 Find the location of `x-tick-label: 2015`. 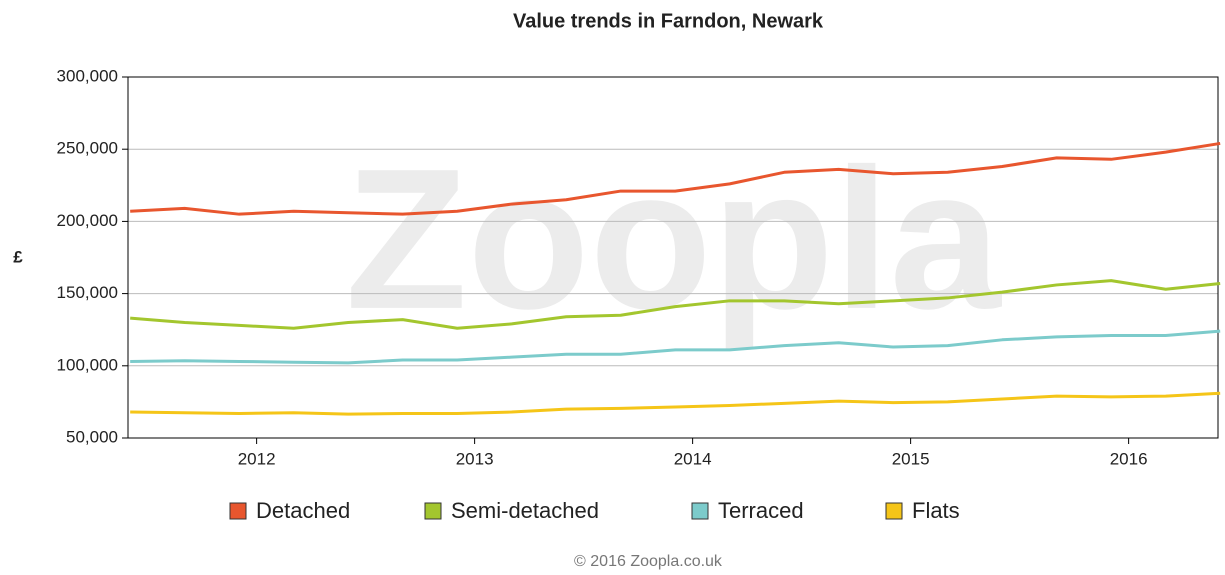

x-tick-label: 2015 is located at coordinates (911, 458).